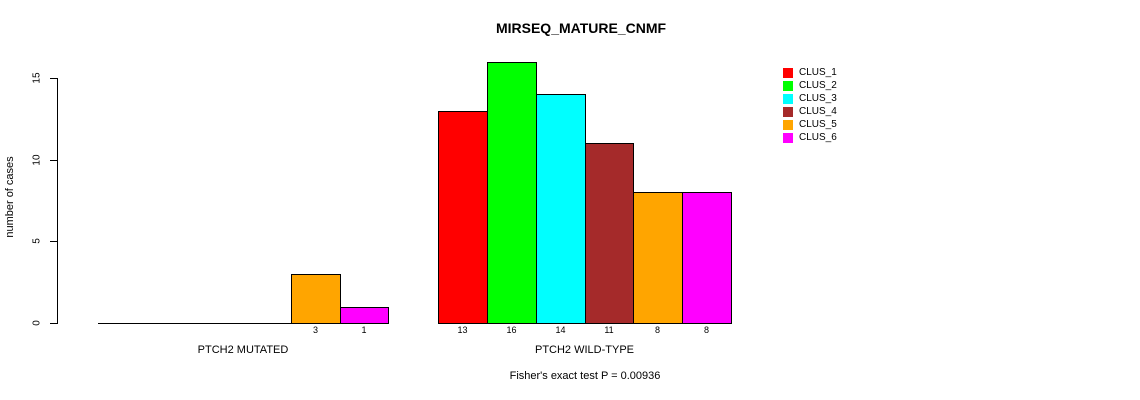 This screenshot has width=1140, height=400. I want to click on bar-clus_6-ptch2-mutated, so click(364, 315).